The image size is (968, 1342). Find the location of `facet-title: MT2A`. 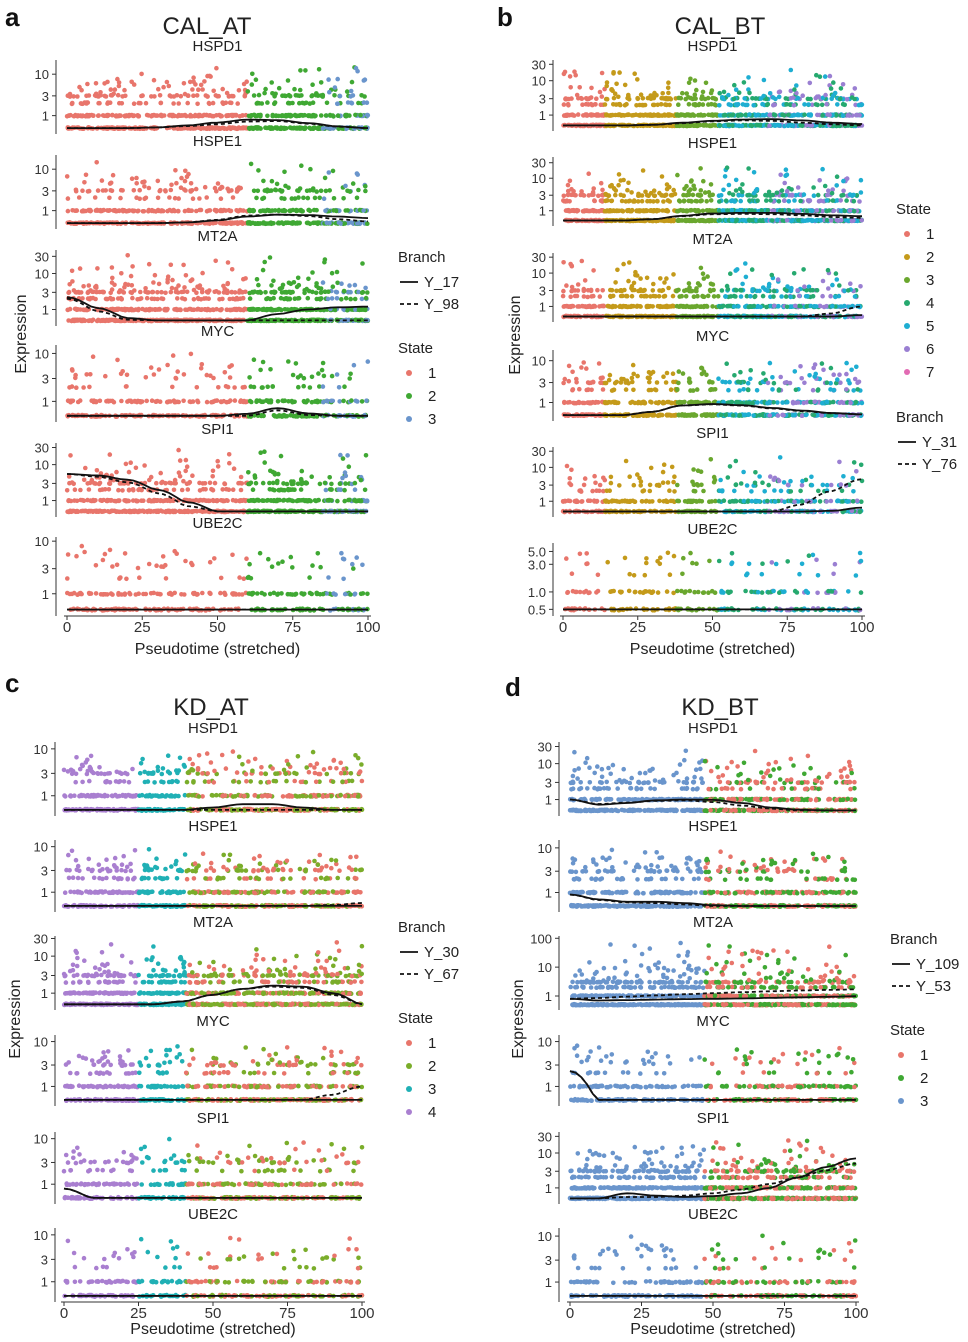

facet-title: MT2A is located at coordinates (217, 236).